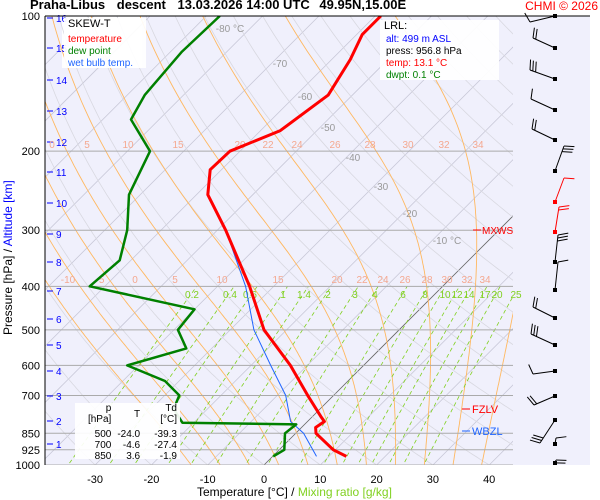 The height and width of the screenshot is (500, 600). Describe the element at coordinates (59, 372) in the screenshot. I see `altitude-tick-label: 4` at that location.